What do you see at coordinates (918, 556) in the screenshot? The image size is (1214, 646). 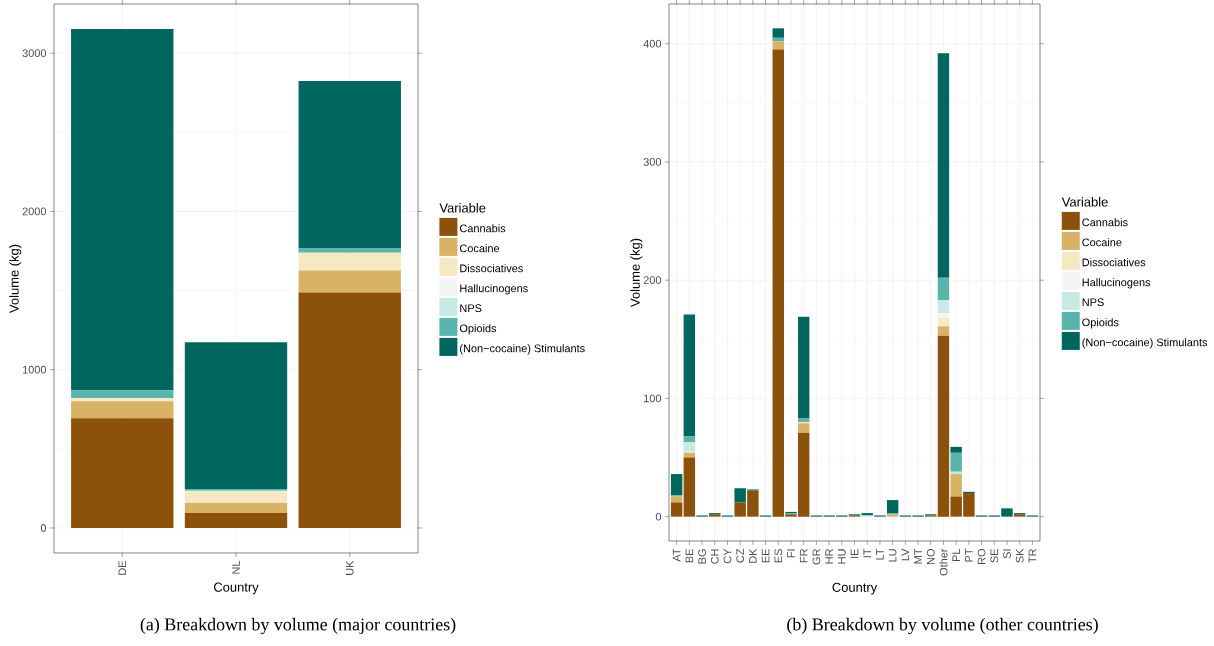 I see `x-tick-label: MT` at bounding box center [918, 556].